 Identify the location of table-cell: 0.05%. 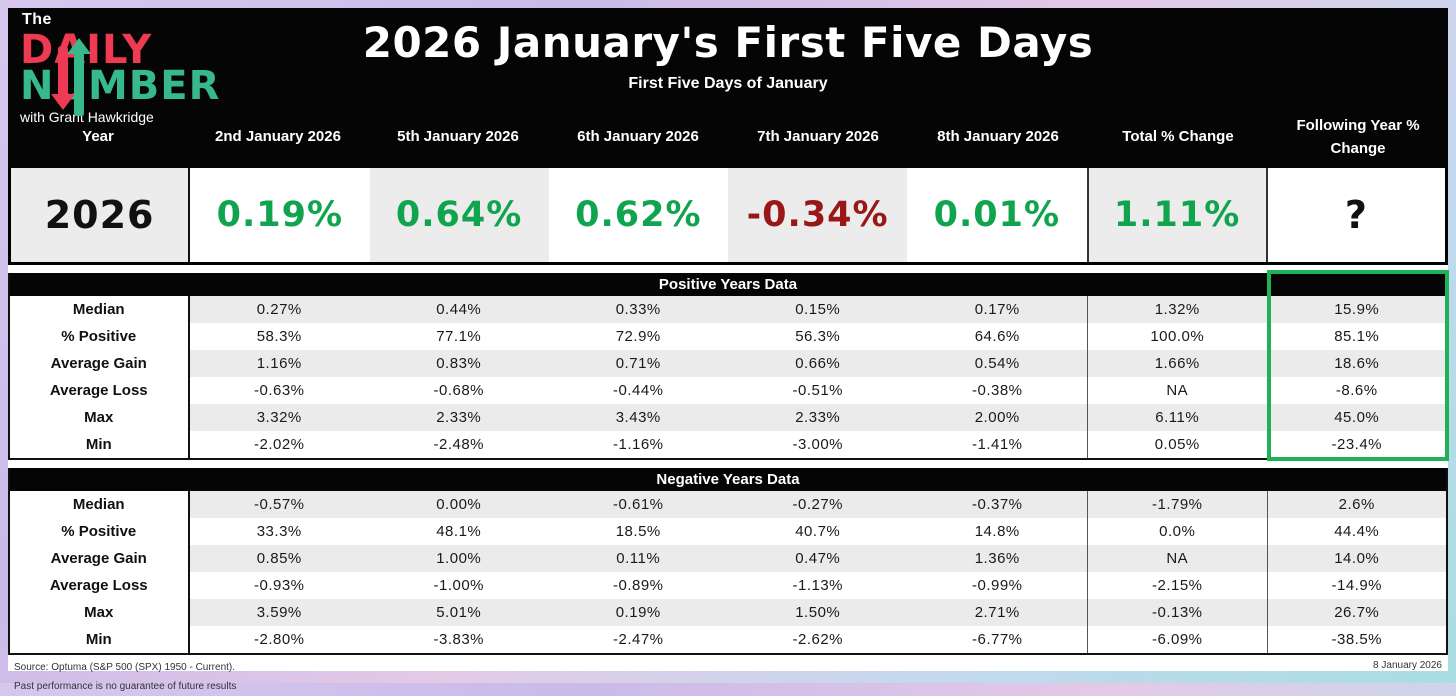
(1177, 444).